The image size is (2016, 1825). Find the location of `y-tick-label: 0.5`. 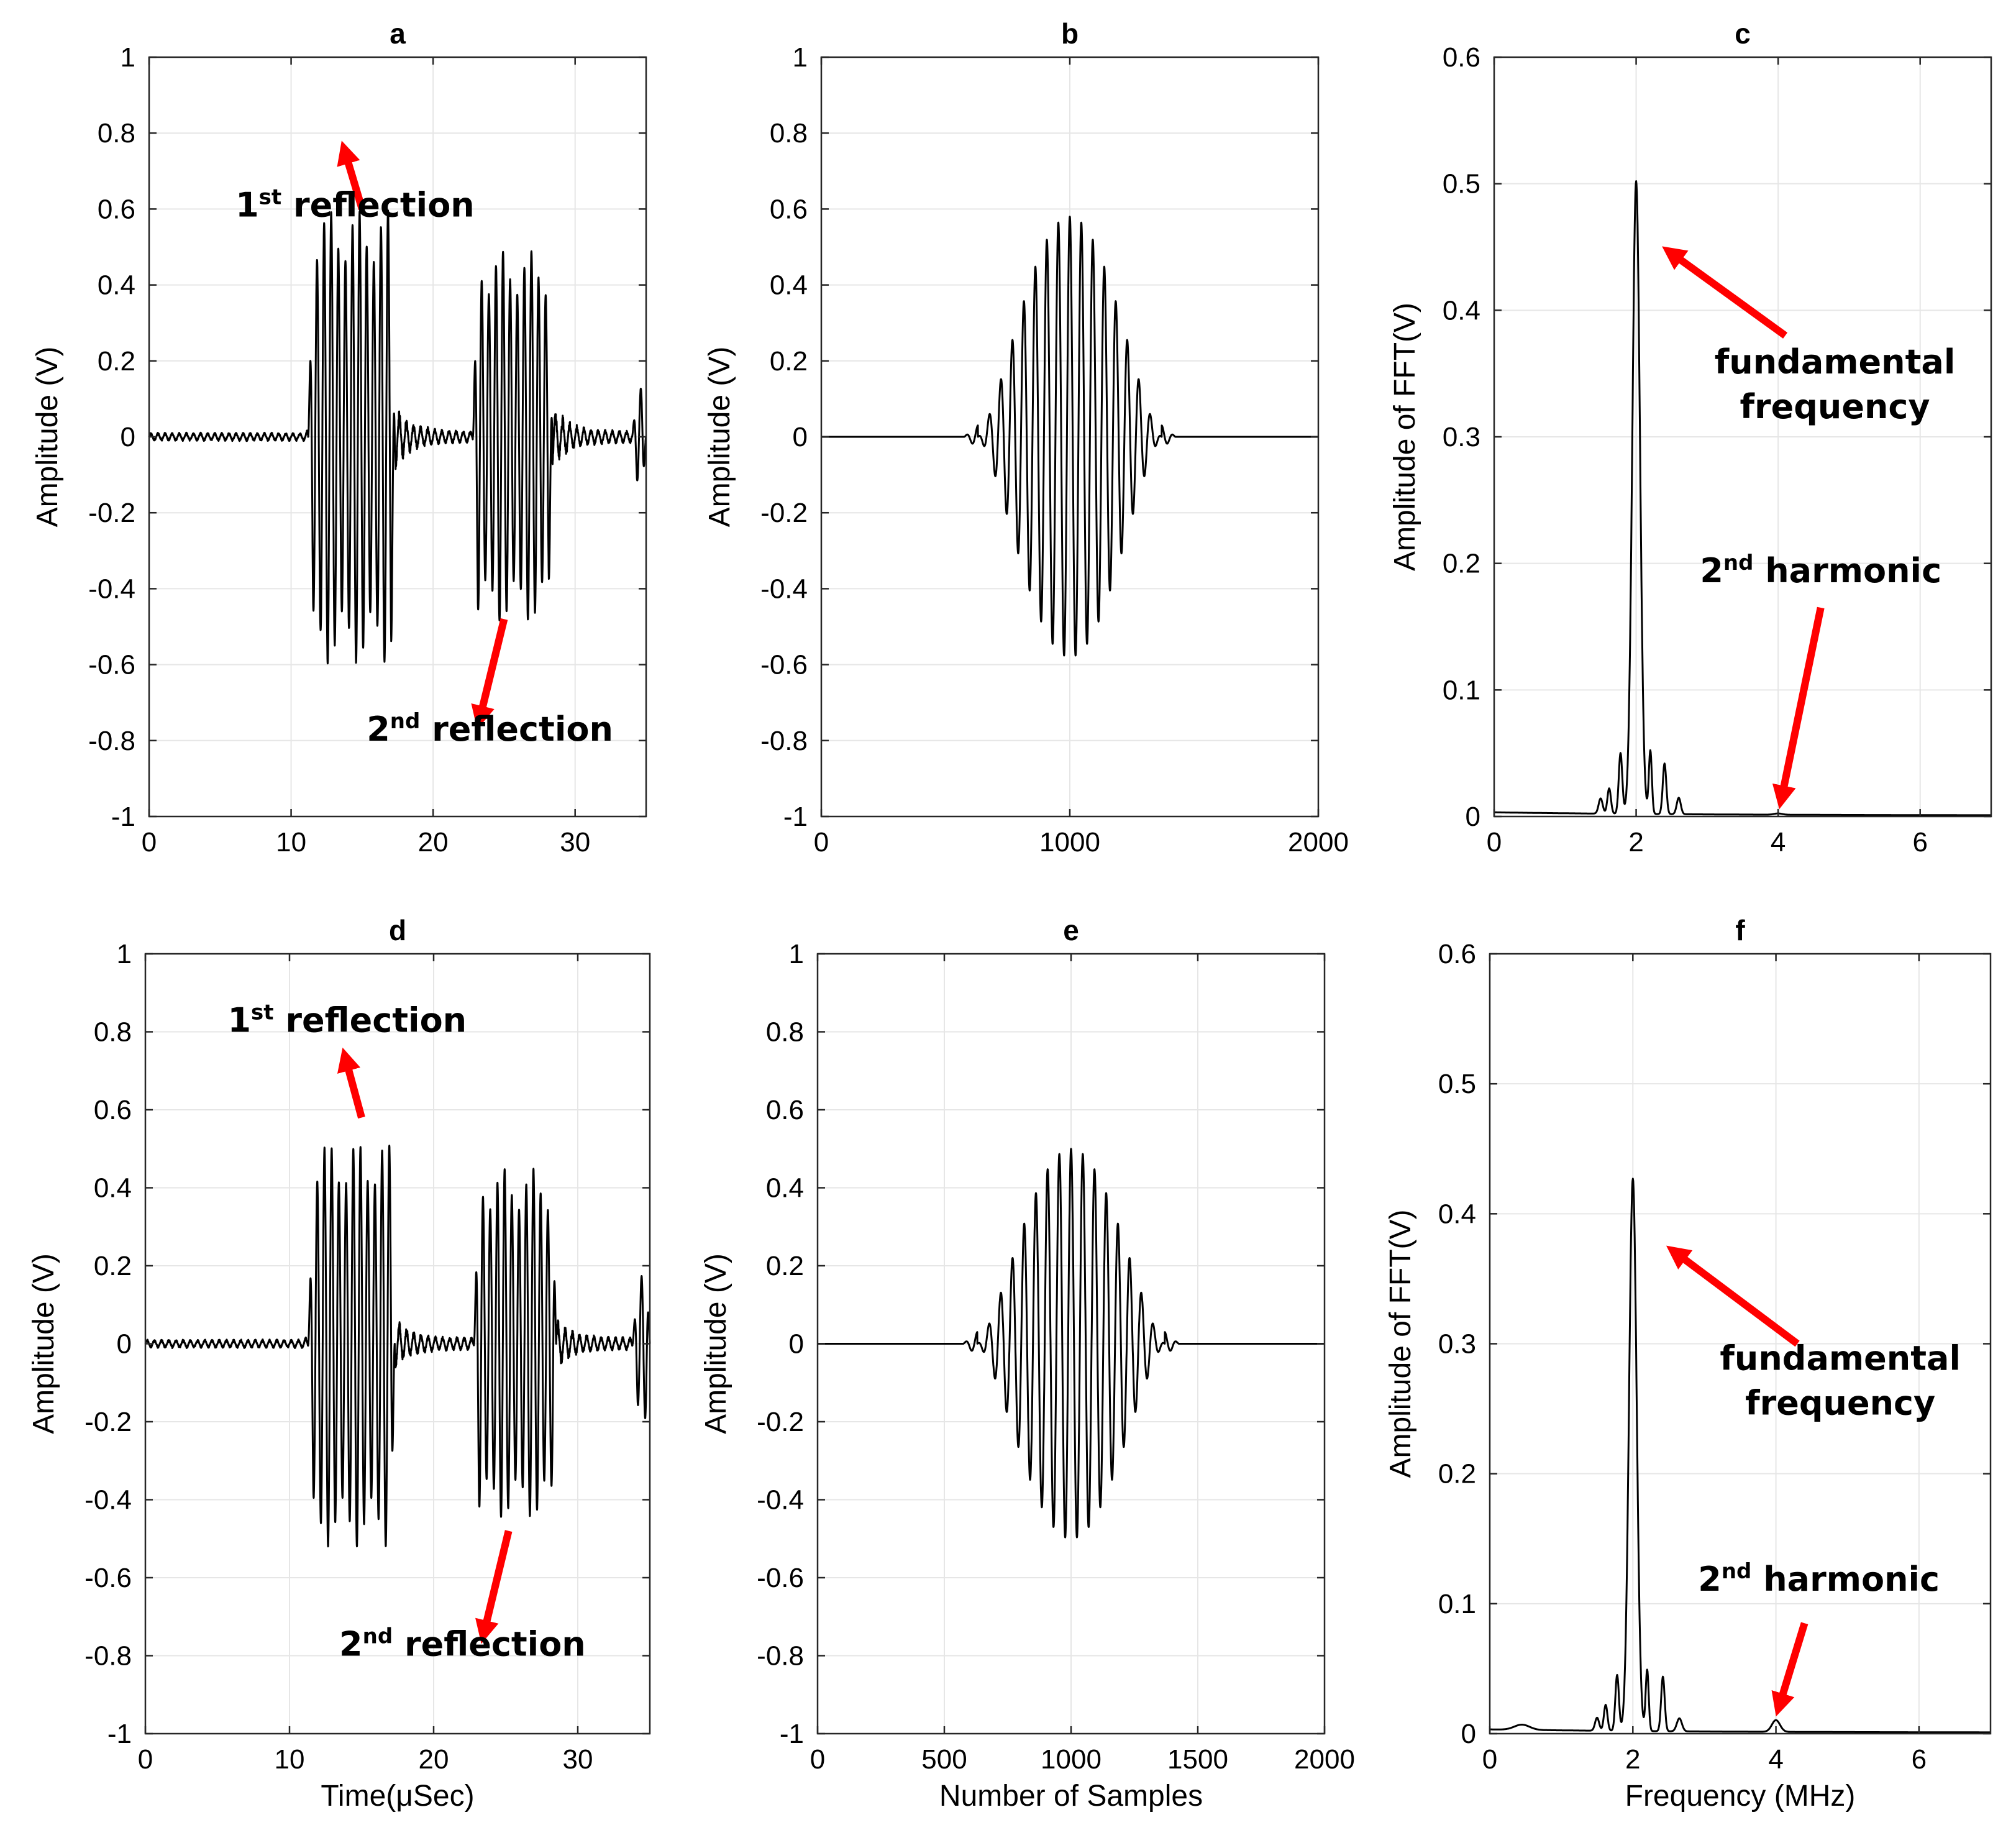

y-tick-label: 0.5 is located at coordinates (1461, 184).